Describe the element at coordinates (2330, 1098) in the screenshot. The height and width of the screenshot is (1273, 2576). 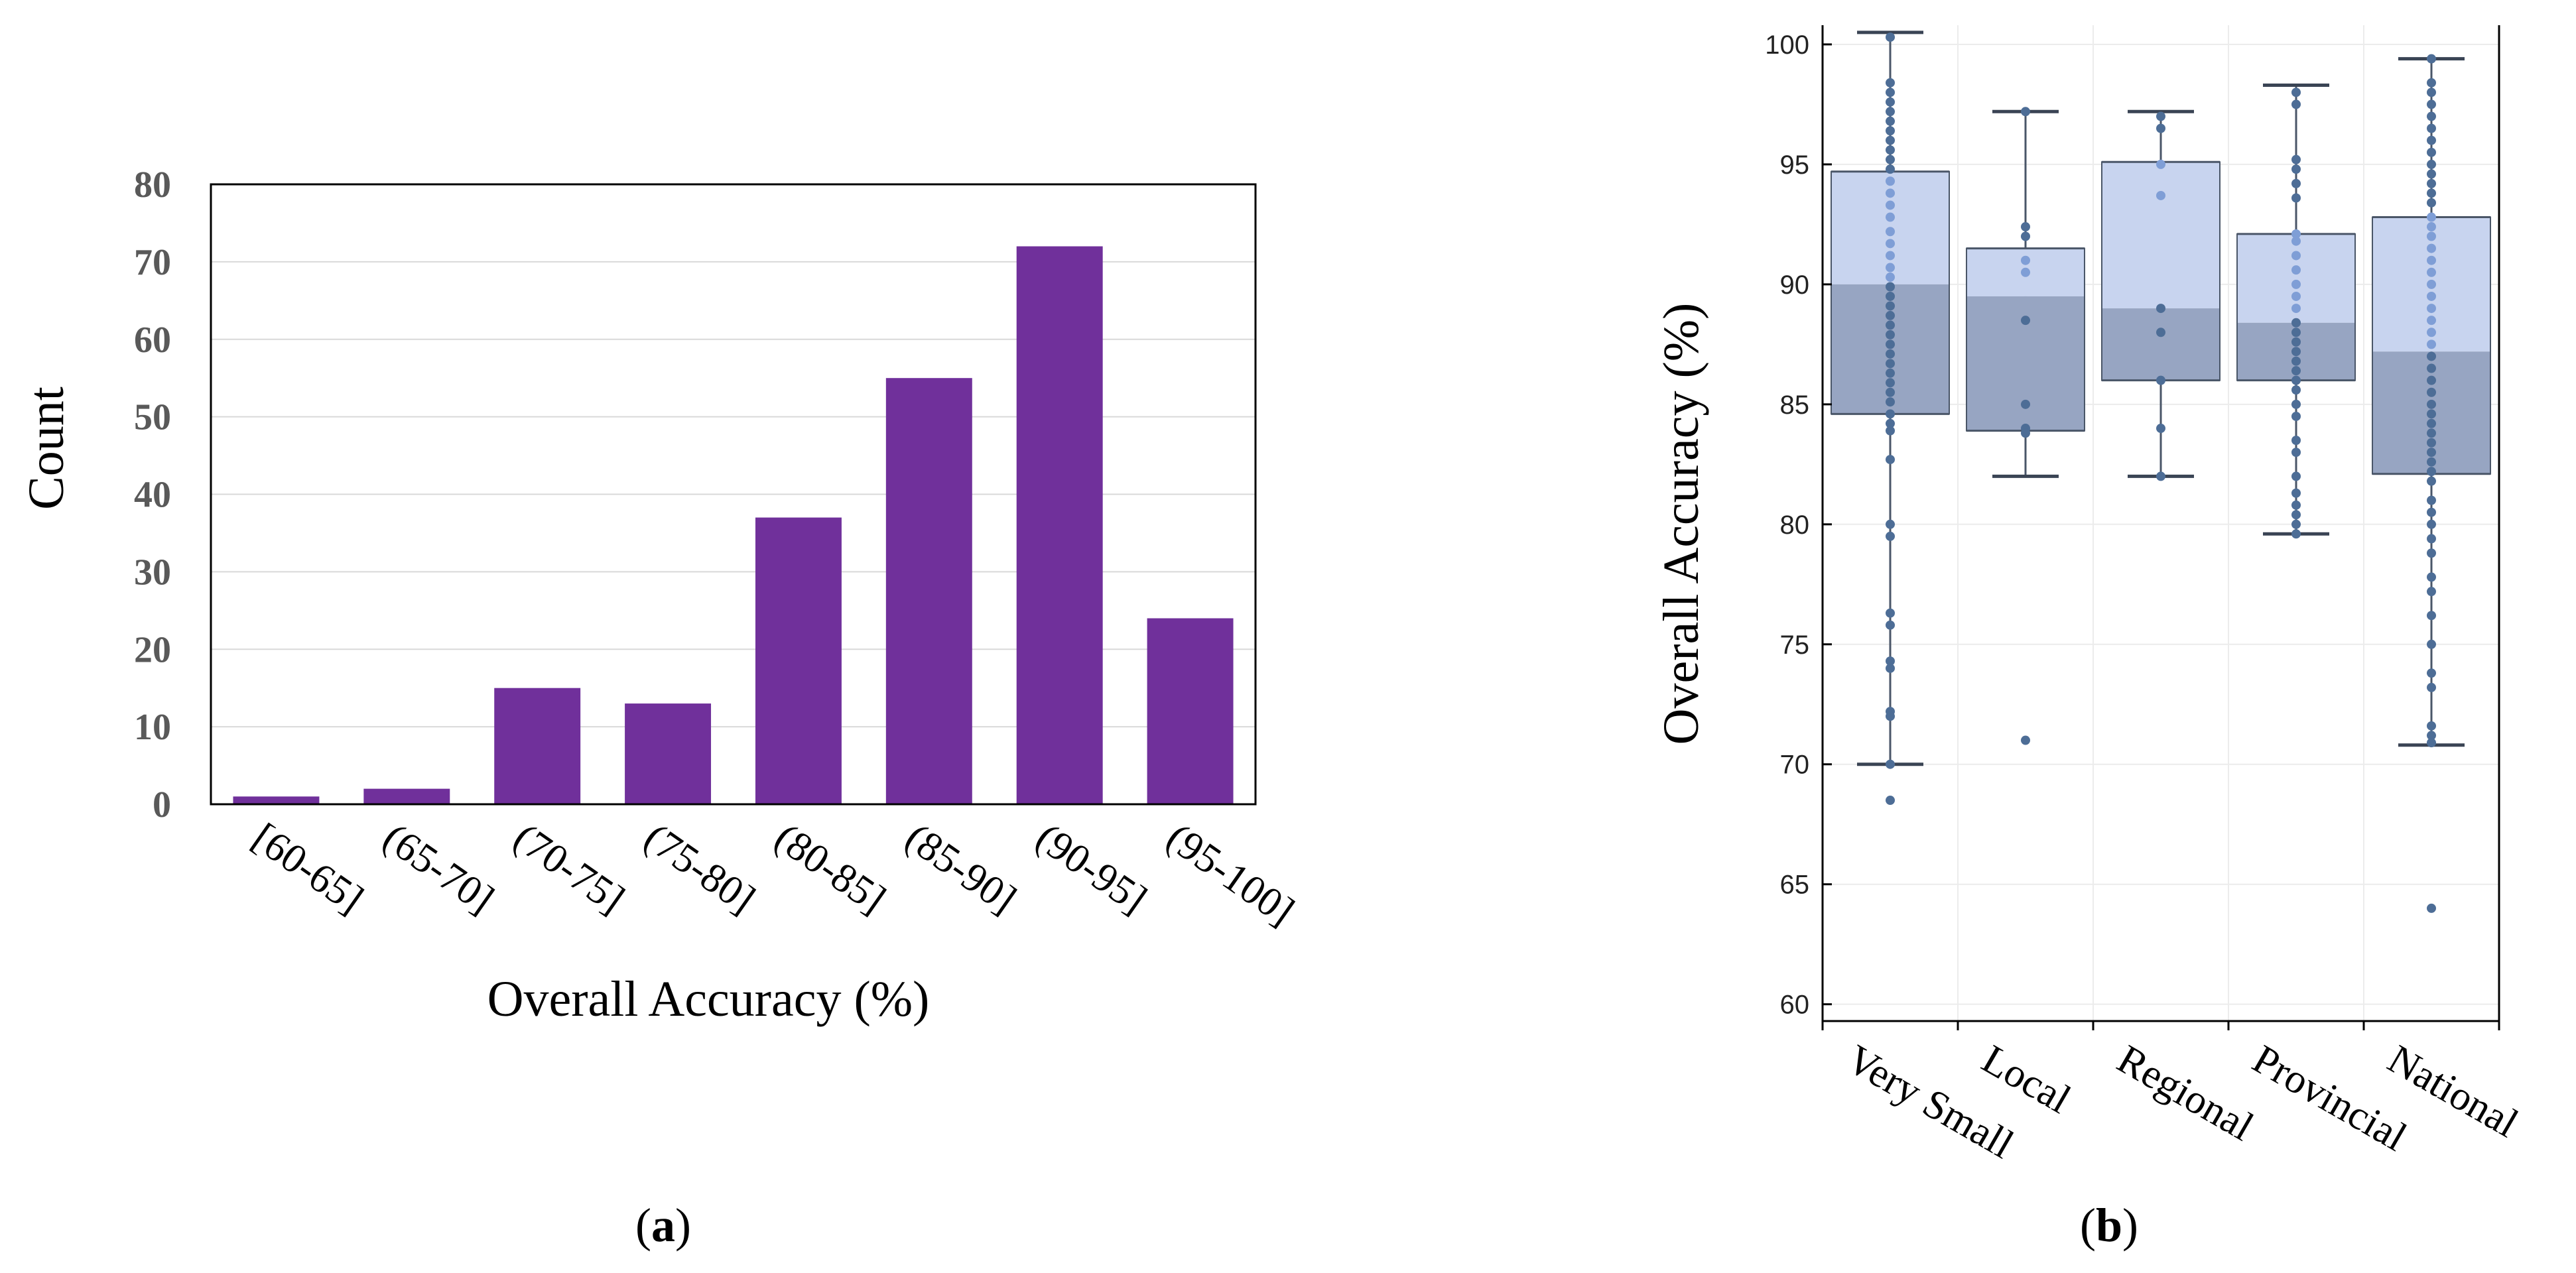
I see `x-tick-label: Provincial` at that location.